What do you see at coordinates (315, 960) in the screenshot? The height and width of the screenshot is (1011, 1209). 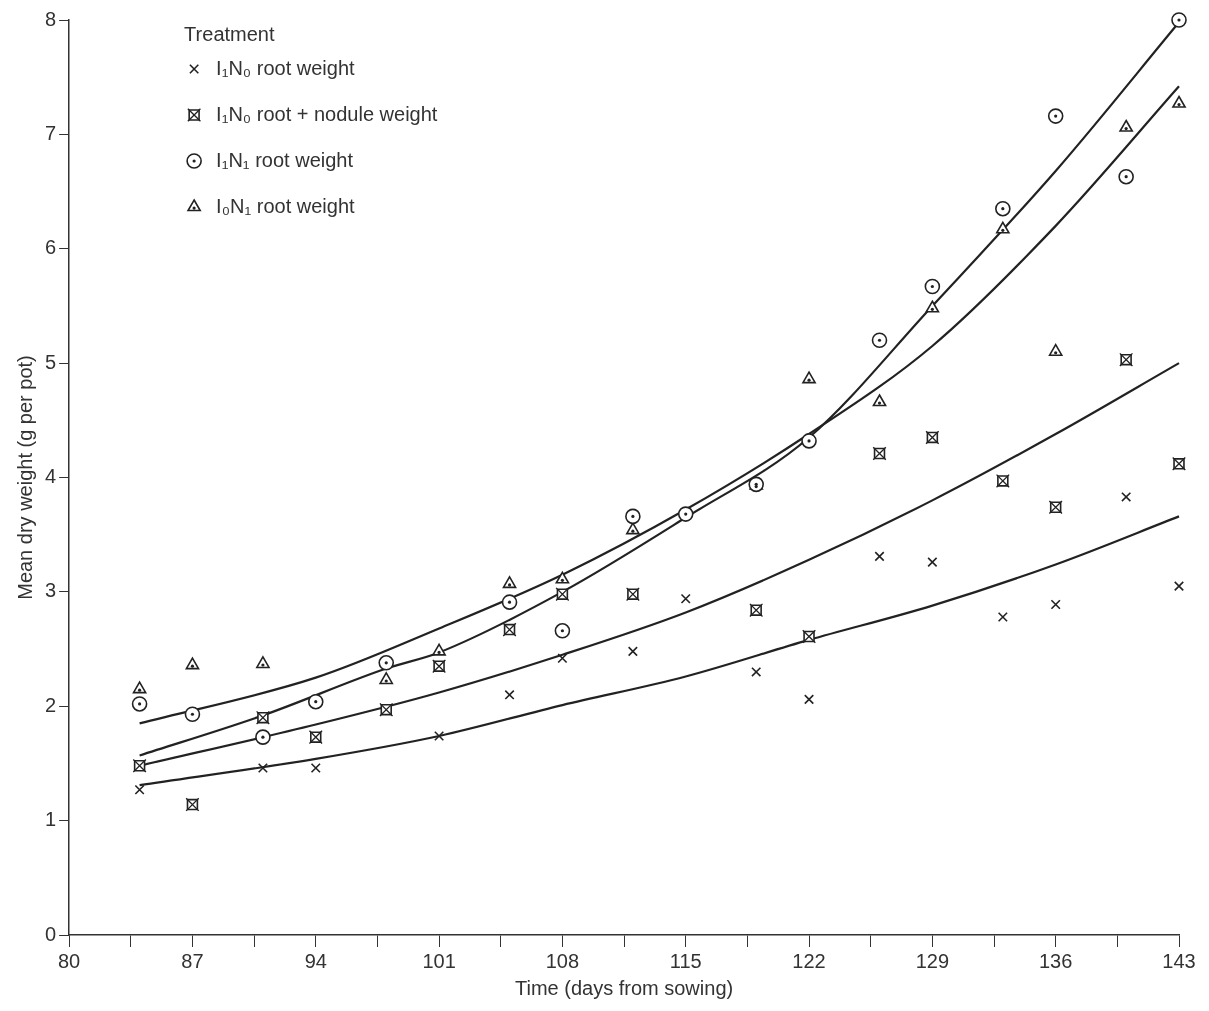 I see `x-tick-label: 94` at bounding box center [315, 960].